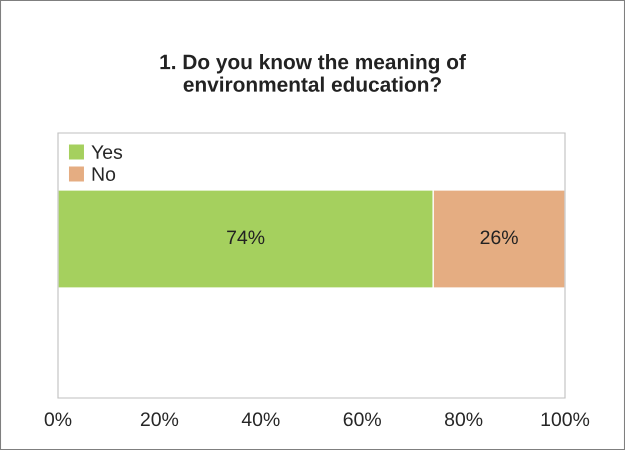 This screenshot has width=625, height=450. What do you see at coordinates (499, 237) in the screenshot?
I see `data-label: 26%` at bounding box center [499, 237].